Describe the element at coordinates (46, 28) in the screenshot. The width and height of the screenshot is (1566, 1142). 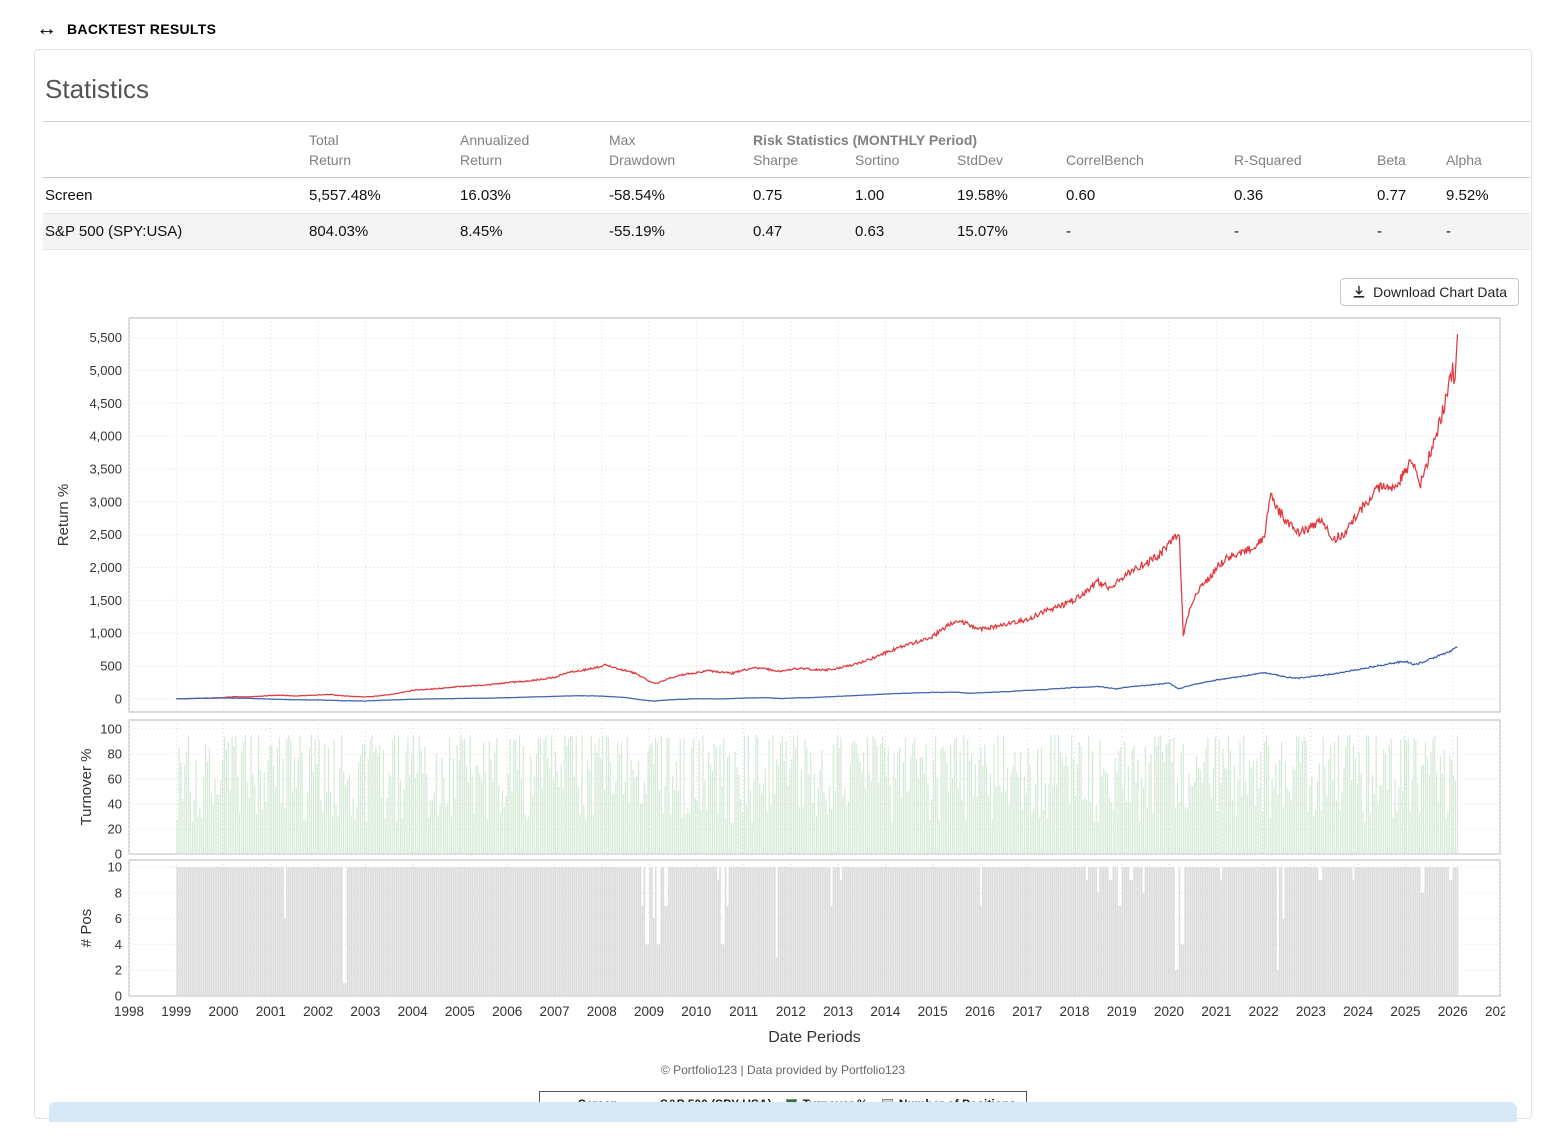
I see `expand-arrows-icon: ↔` at that location.